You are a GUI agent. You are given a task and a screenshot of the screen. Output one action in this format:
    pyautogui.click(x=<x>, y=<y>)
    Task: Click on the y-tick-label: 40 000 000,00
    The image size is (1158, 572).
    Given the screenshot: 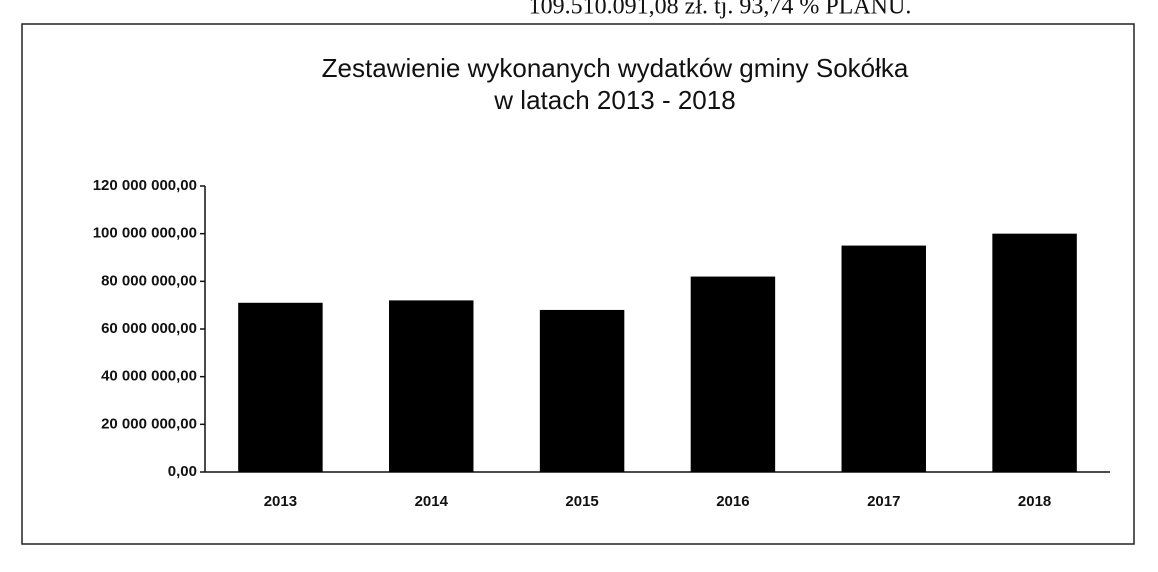 What is the action you would take?
    pyautogui.click(x=149, y=376)
    